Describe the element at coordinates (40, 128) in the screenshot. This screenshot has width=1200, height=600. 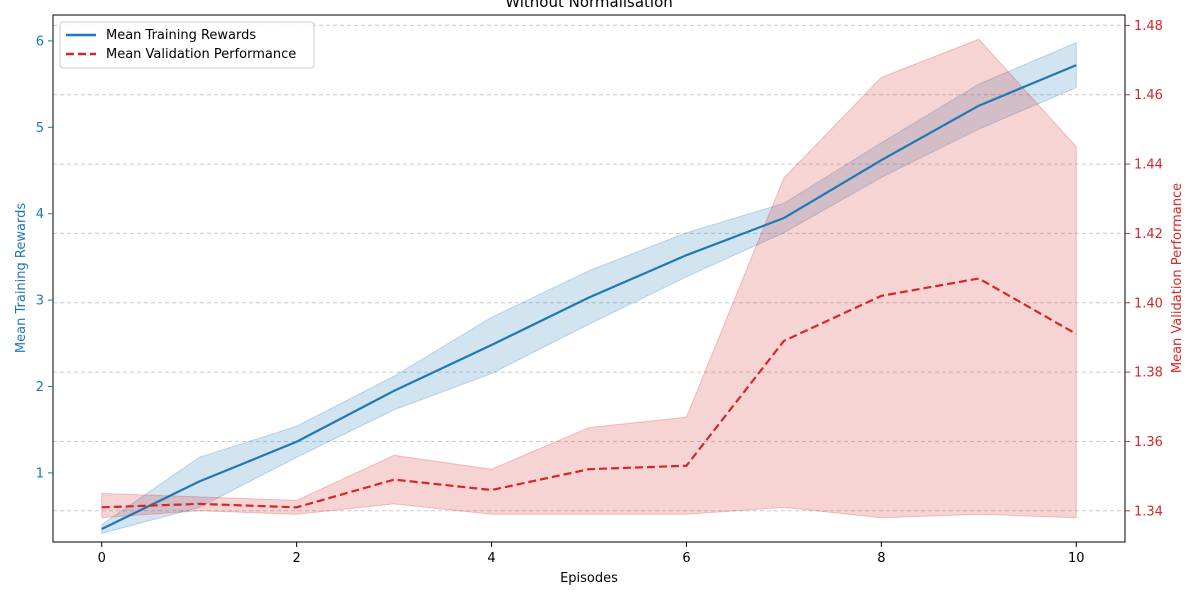
I see `y-left-tick-label: 5` at that location.